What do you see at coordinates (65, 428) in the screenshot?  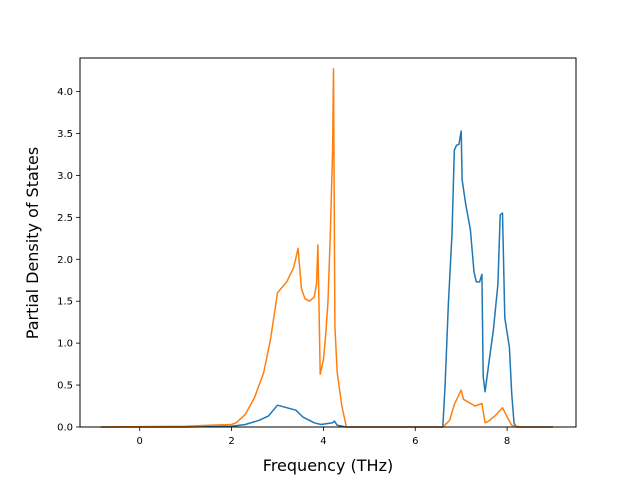 I see `y-tick-label: 0.0` at bounding box center [65, 428].